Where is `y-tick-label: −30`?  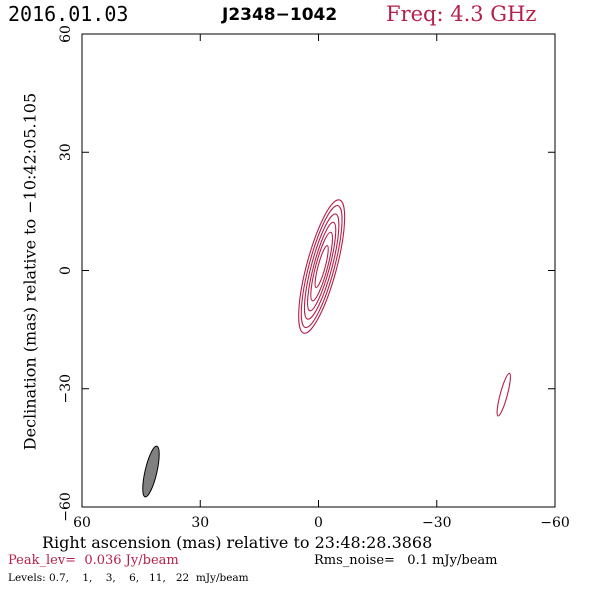
y-tick-label: −30 is located at coordinates (66, 389).